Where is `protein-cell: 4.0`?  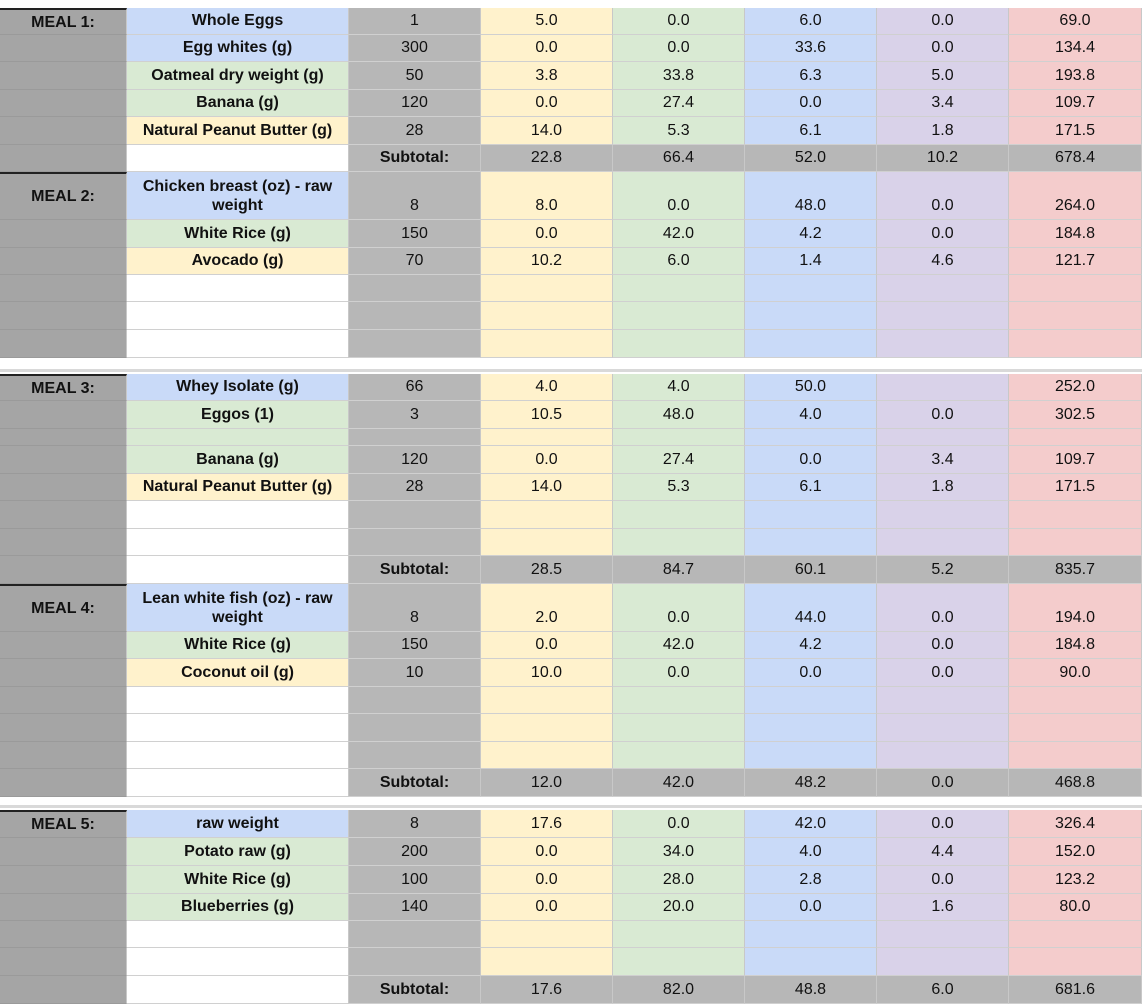
protein-cell: 4.0 is located at coordinates (811, 415).